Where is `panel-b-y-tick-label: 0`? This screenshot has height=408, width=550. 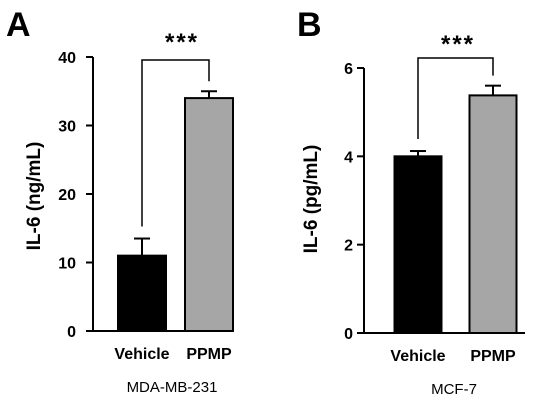 panel-b-y-tick-label: 0 is located at coordinates (348, 334).